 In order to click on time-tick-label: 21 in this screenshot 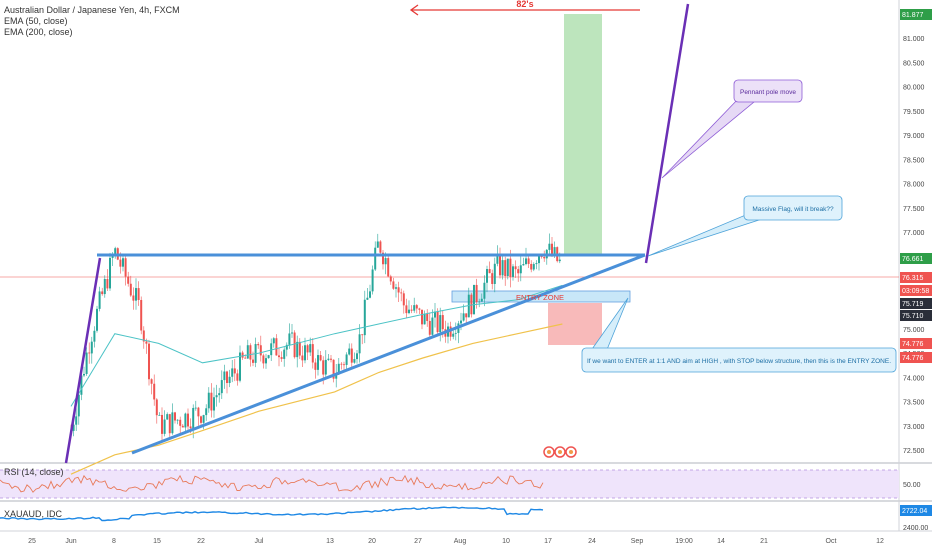, I will do `click(764, 541)`.